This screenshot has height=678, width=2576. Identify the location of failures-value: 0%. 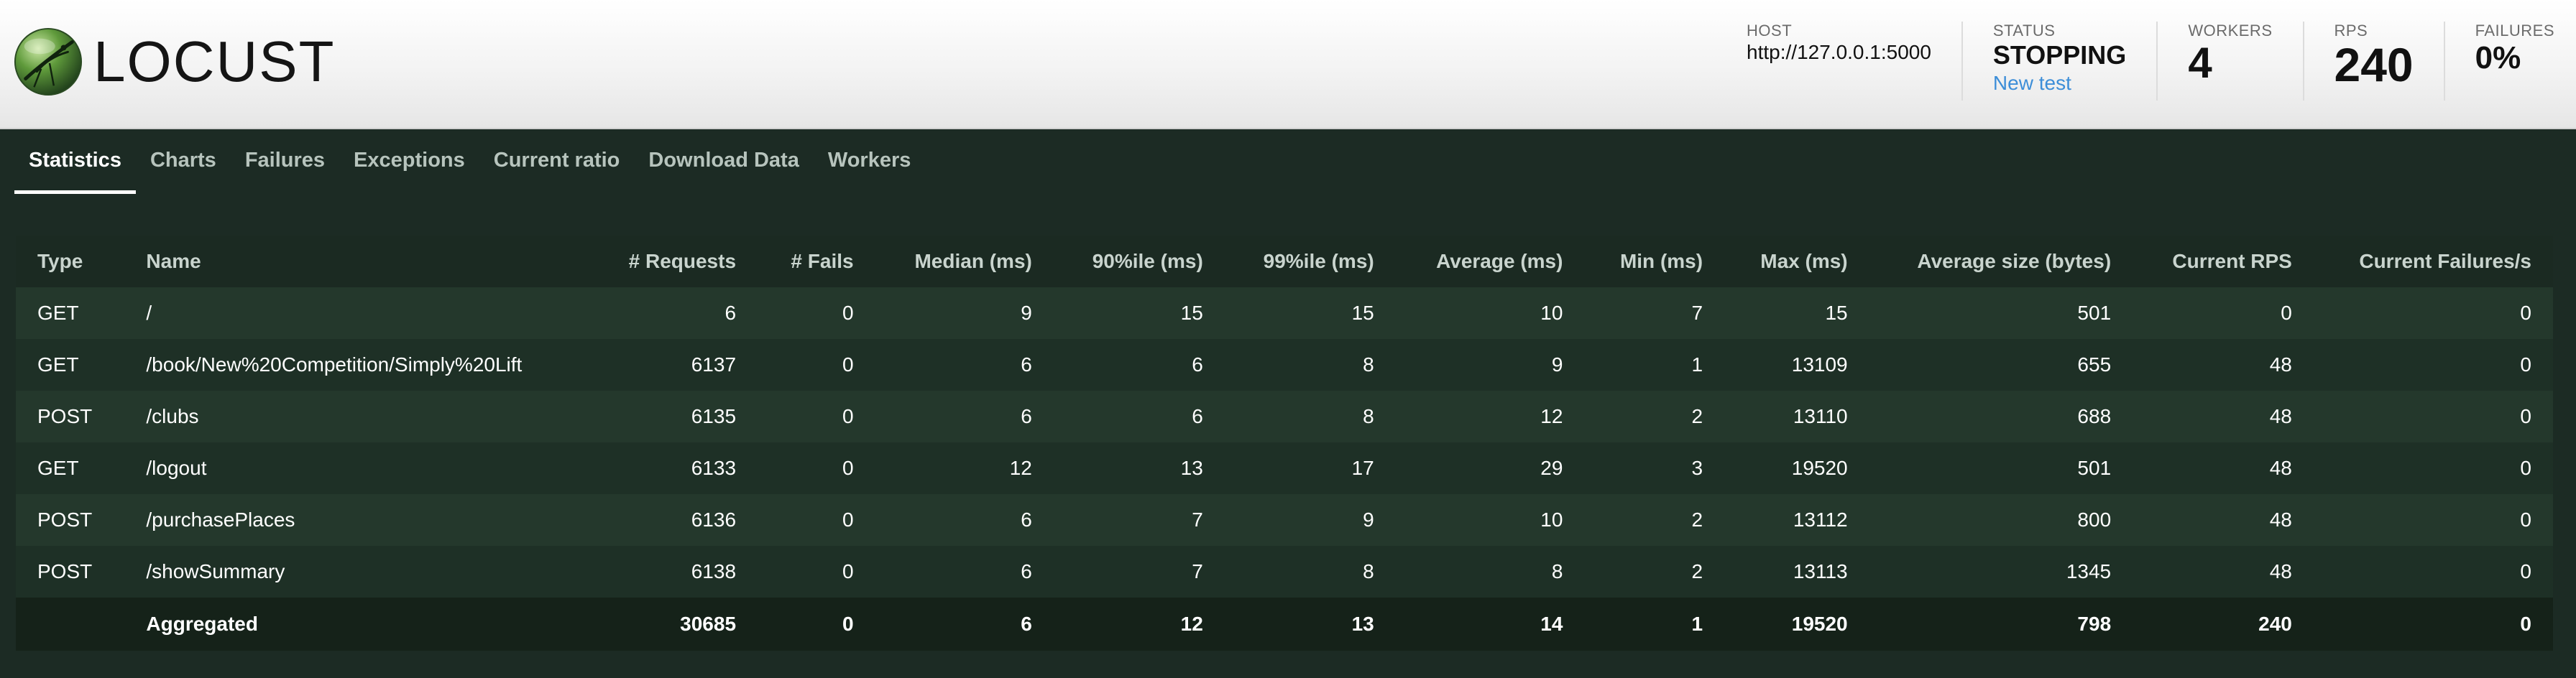
(2498, 57).